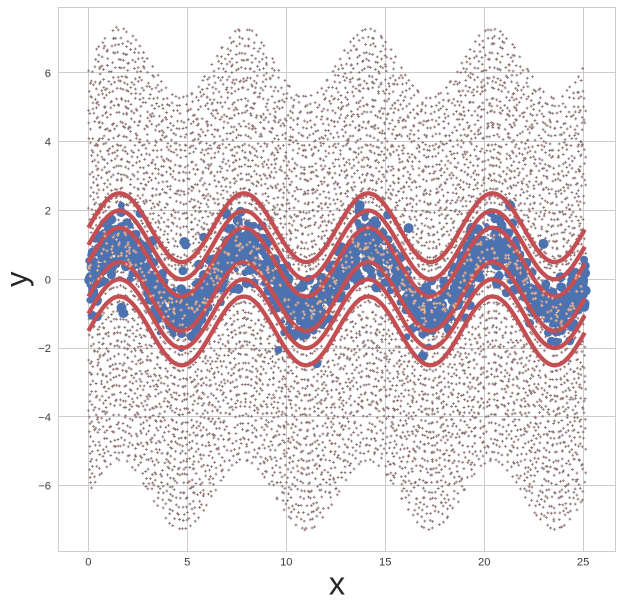 This screenshot has width=622, height=607. I want to click on svg-text: 20, so click(484, 563).